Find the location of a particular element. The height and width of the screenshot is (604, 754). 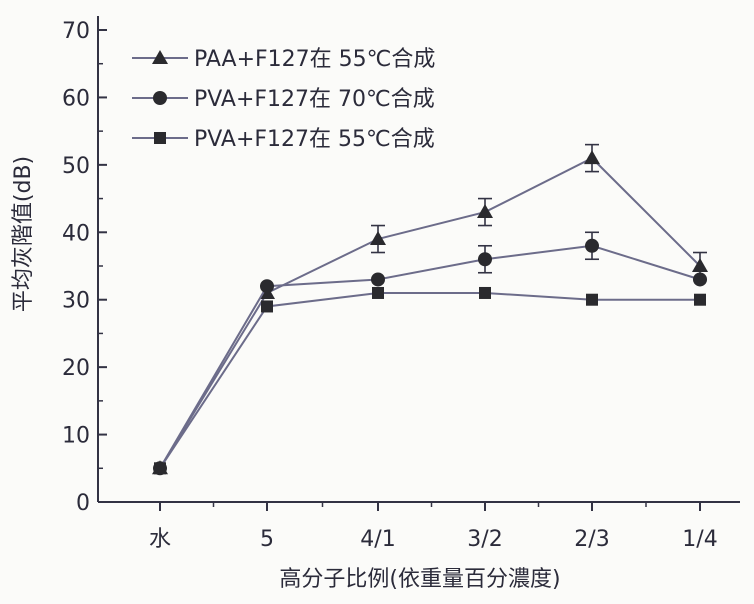

x-tick-label: 3/2 is located at coordinates (484, 539).